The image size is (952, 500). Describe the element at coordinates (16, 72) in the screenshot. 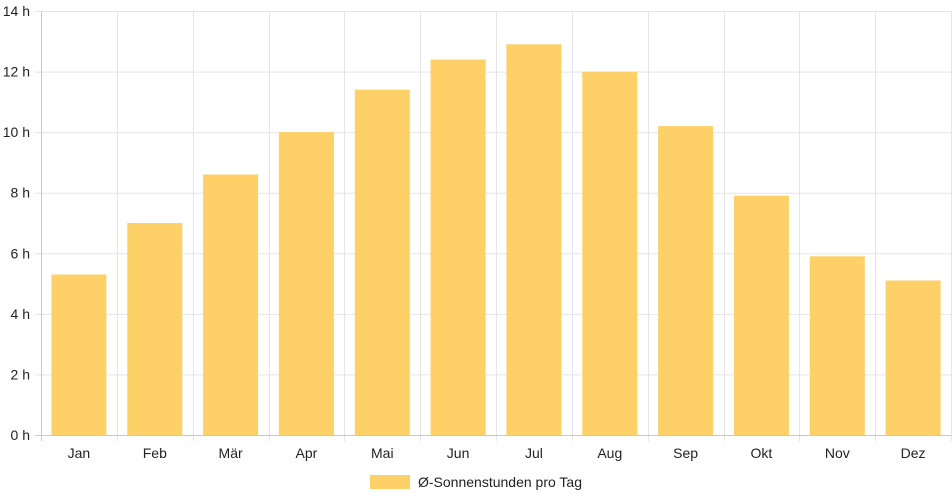

I see `y-tick-label: 12 h` at that location.